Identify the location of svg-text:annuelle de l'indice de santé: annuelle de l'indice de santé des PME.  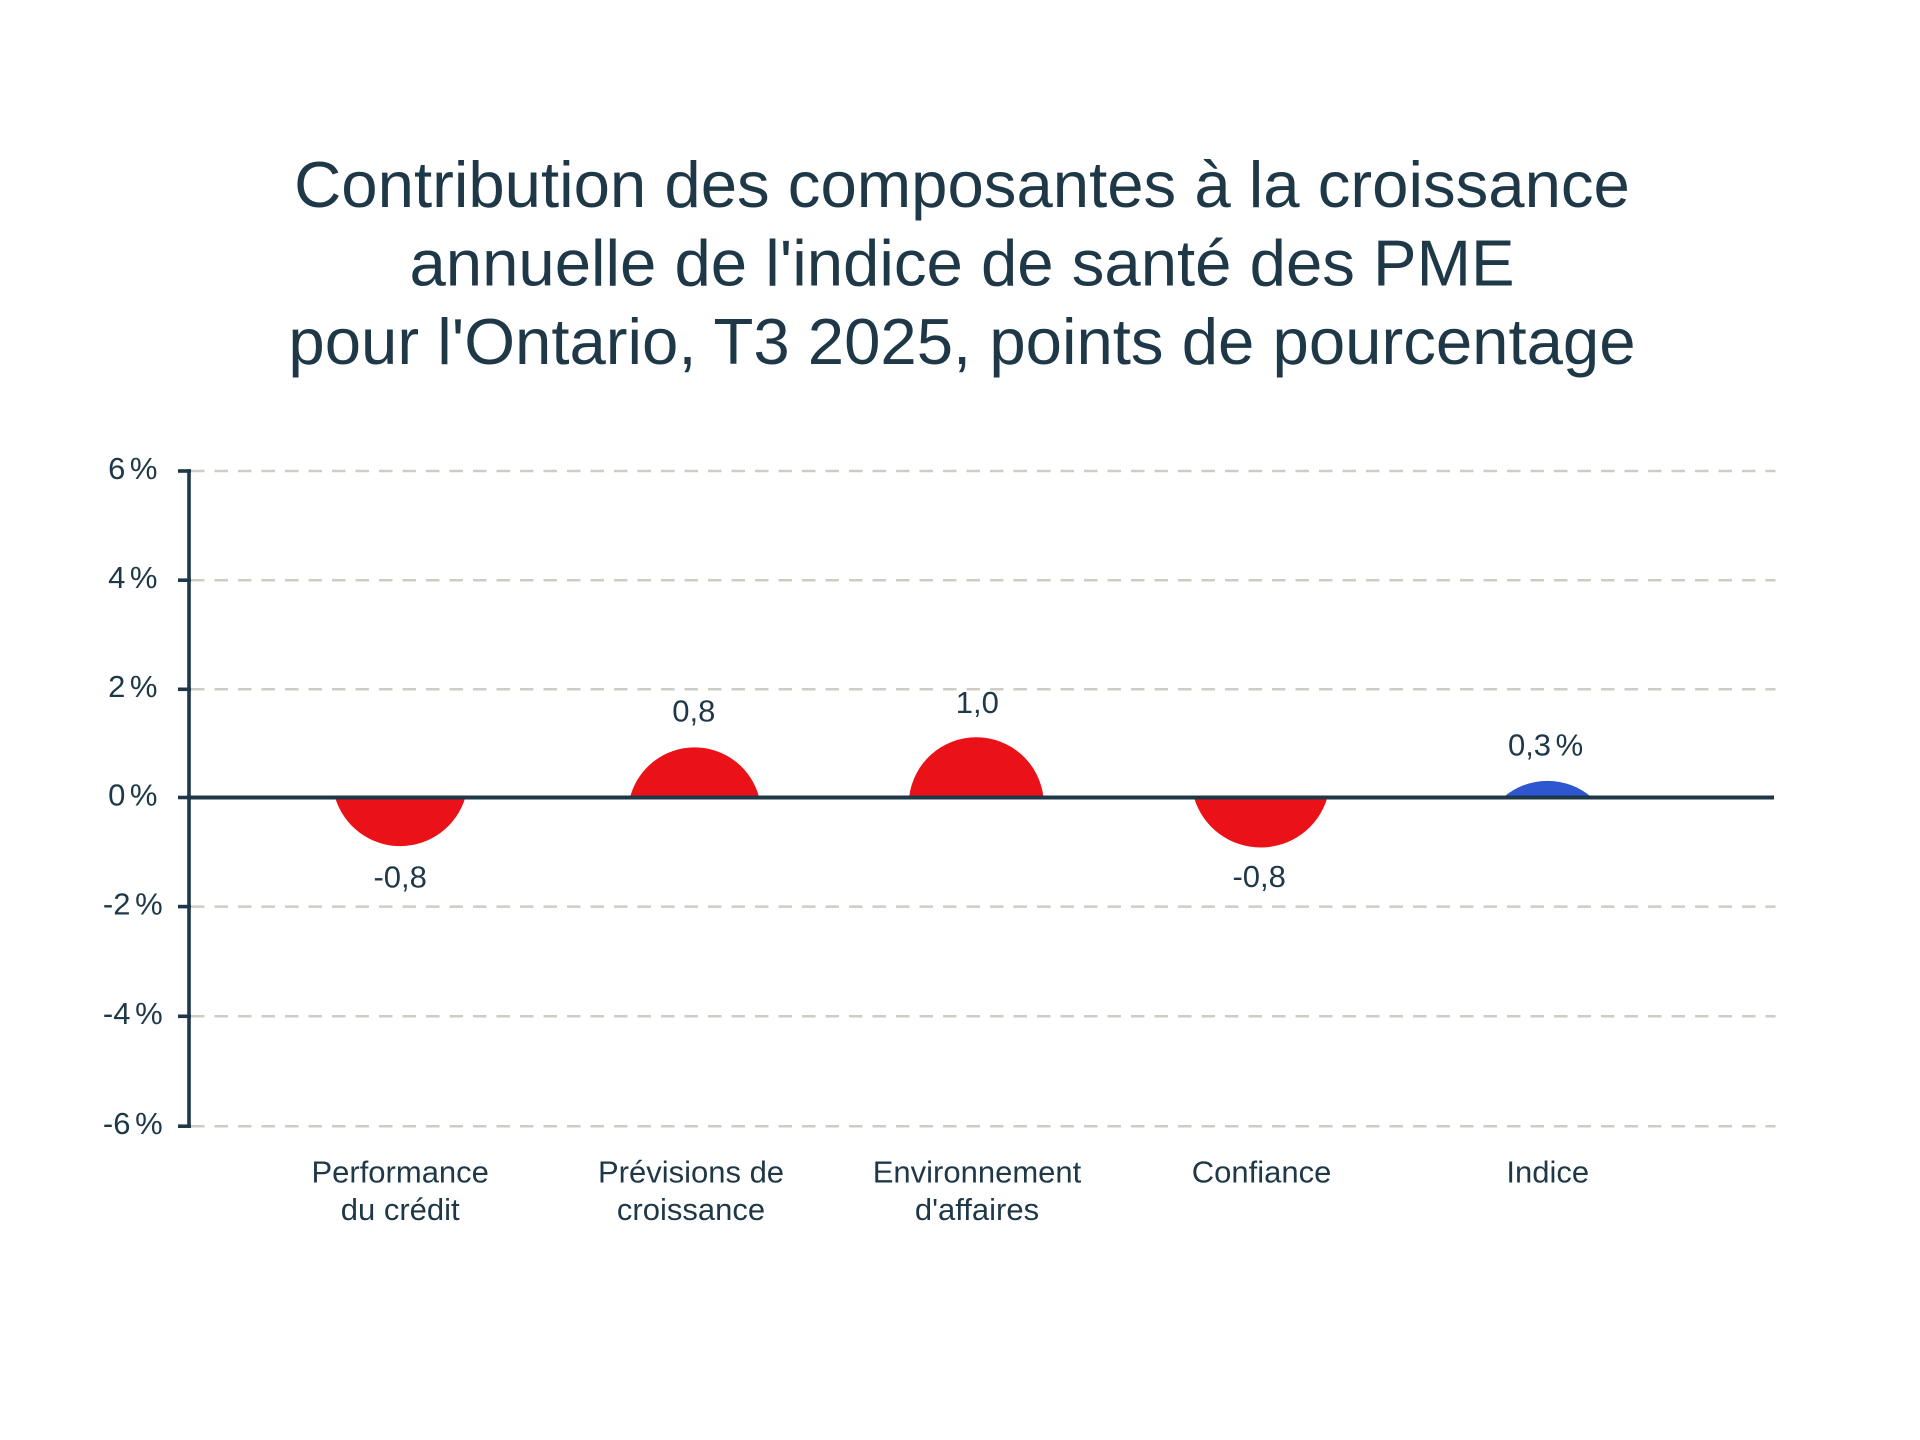
(961, 263).